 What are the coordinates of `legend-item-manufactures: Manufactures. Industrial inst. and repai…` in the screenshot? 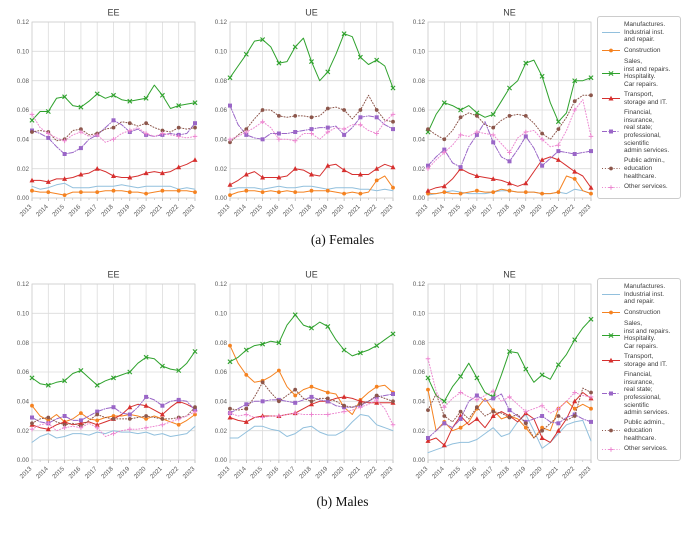 It's located at (639, 32).